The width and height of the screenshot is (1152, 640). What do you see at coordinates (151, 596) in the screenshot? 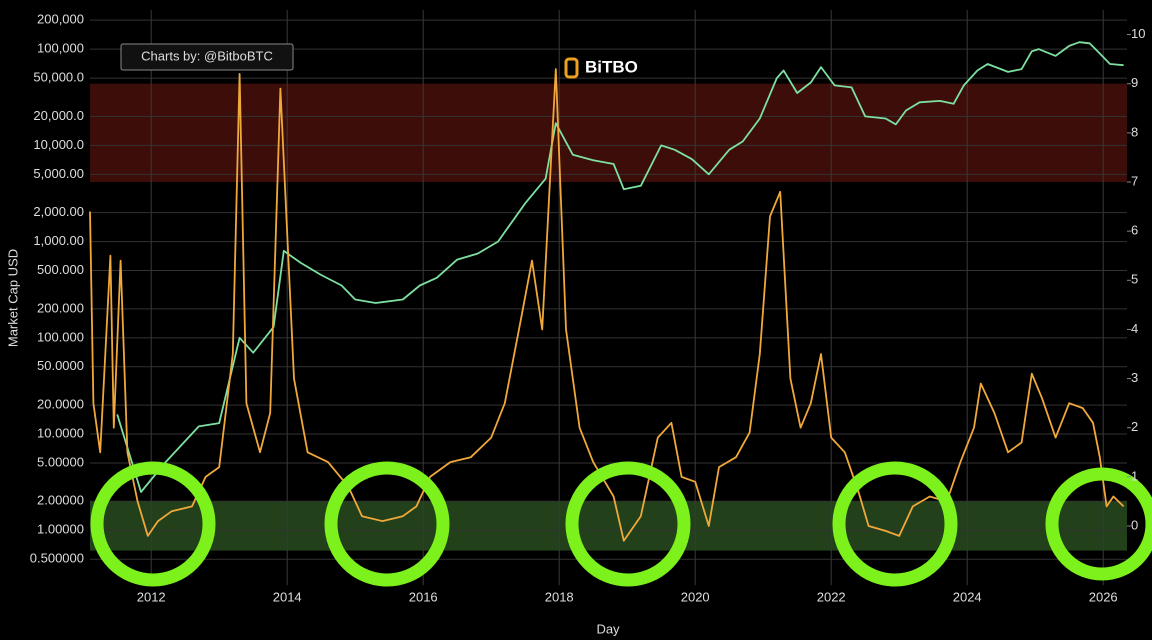
I see `x-tick-label: 2012` at bounding box center [151, 596].